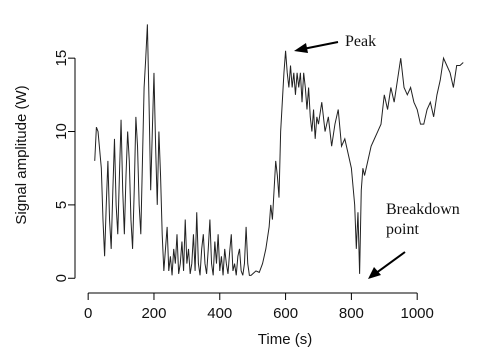 This screenshot has height=358, width=484. Describe the element at coordinates (301, 48) in the screenshot. I see `peak-arrowhead` at that location.